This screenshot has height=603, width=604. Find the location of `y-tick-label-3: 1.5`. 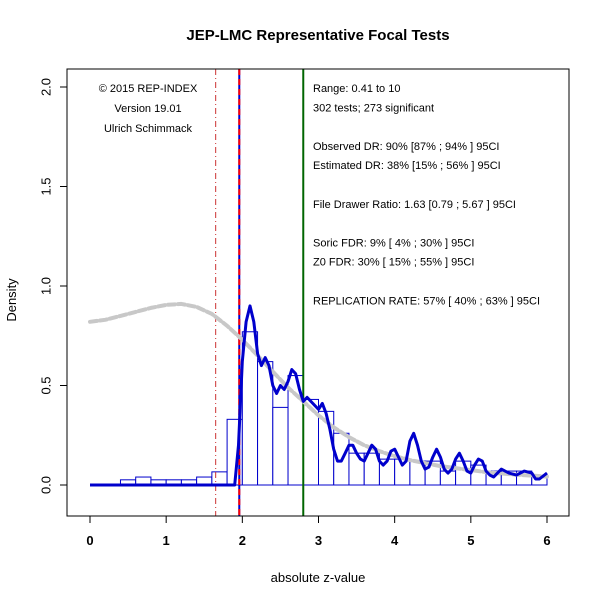

y-tick-label-3: 1.5 is located at coordinates (45, 186).